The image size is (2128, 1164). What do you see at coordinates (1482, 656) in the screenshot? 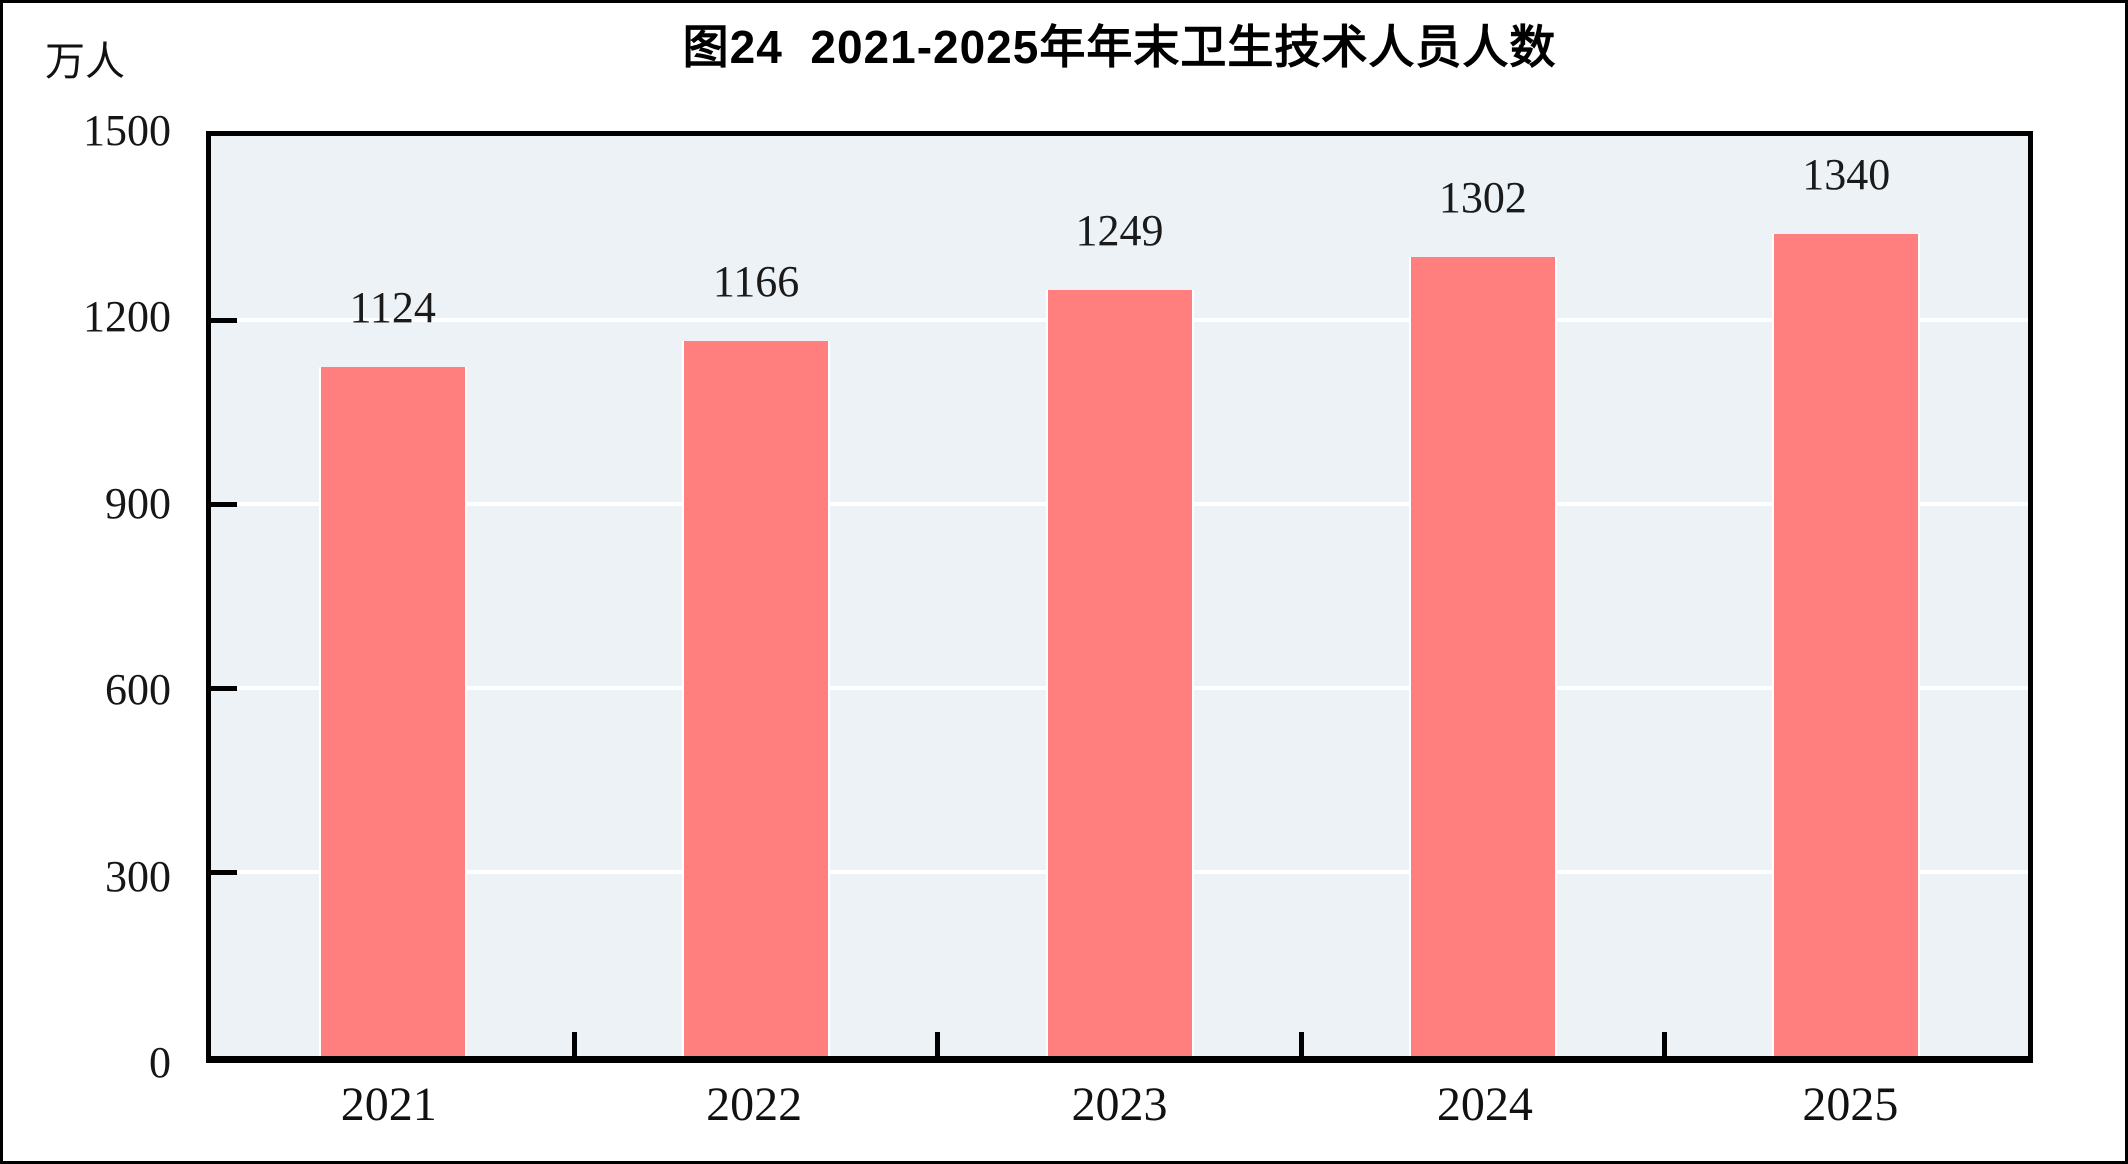
I see `bar-2024` at bounding box center [1482, 656].